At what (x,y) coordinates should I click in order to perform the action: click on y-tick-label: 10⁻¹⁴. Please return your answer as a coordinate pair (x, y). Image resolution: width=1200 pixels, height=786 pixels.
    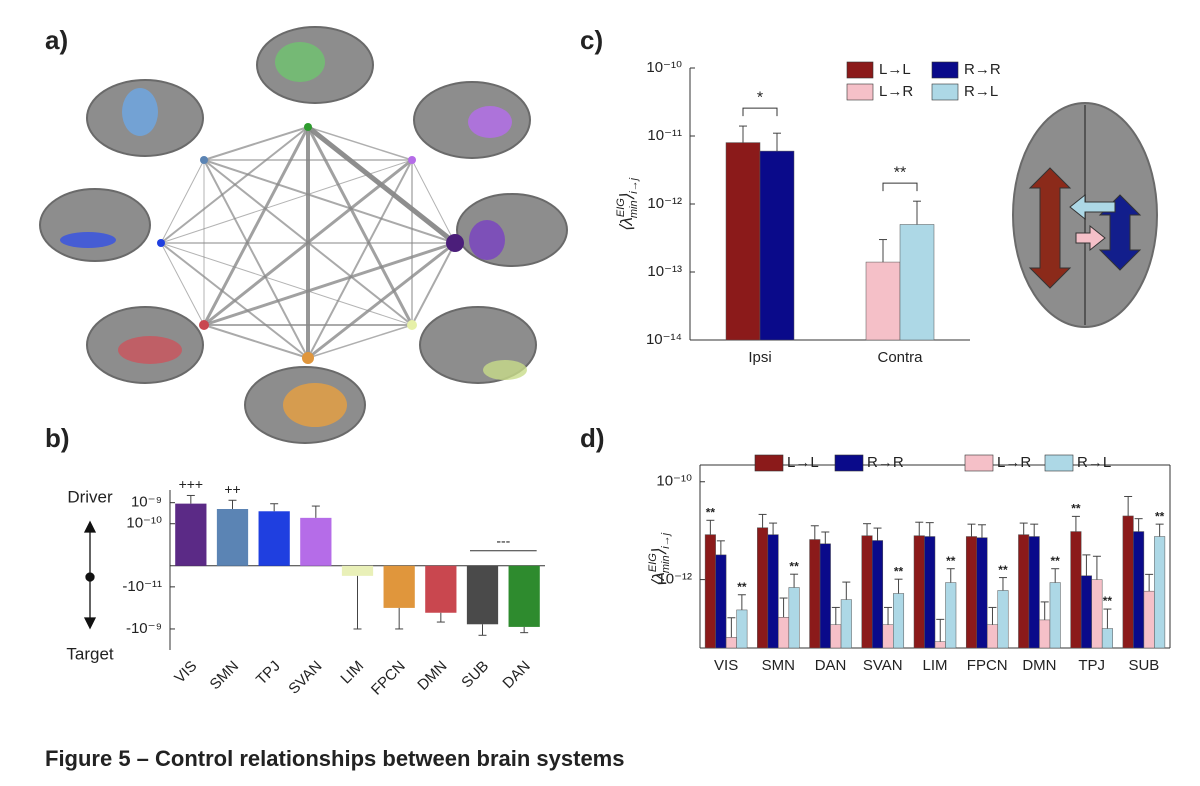
    Looking at the image, I should click on (664, 339).